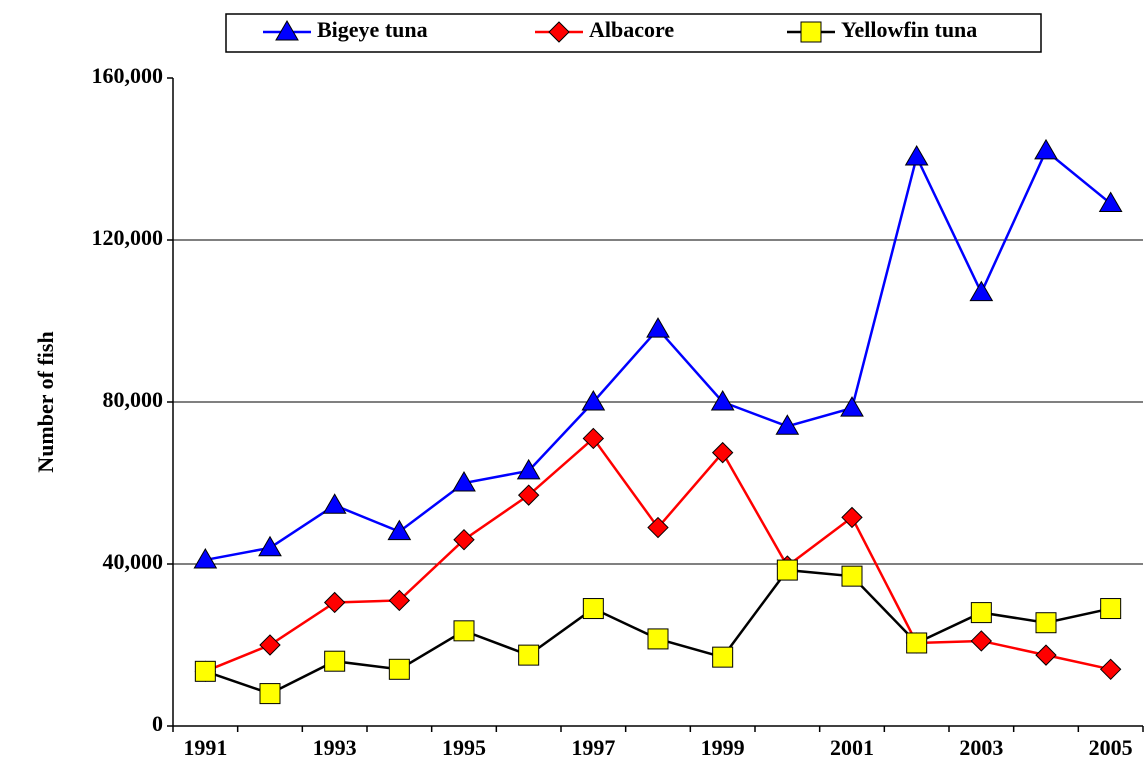  What do you see at coordinates (133, 399) in the screenshot?
I see `y-tick-label: 80,000` at bounding box center [133, 399].